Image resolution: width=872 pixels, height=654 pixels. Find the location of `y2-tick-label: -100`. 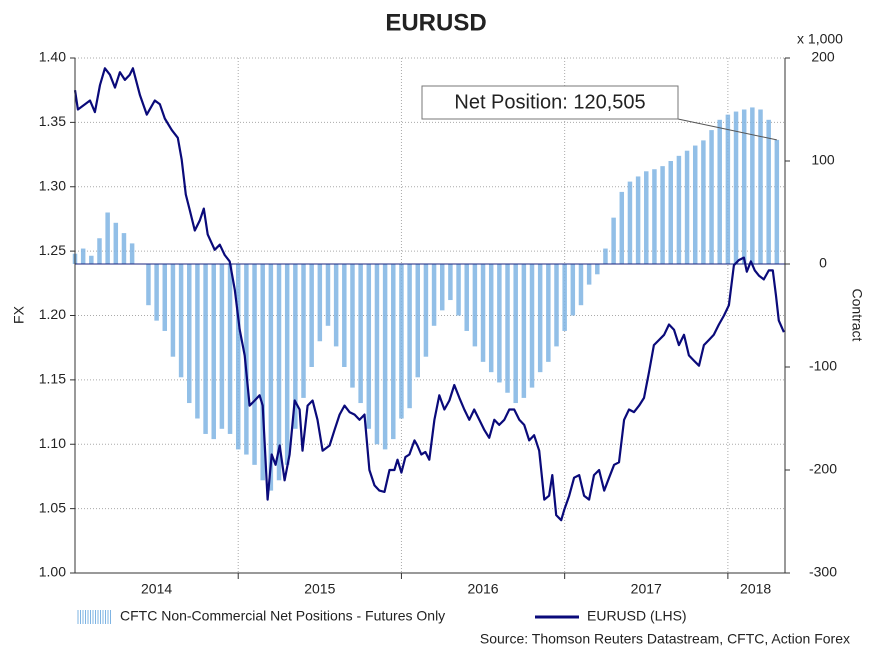

y2-tick-label: -100 is located at coordinates (823, 366).